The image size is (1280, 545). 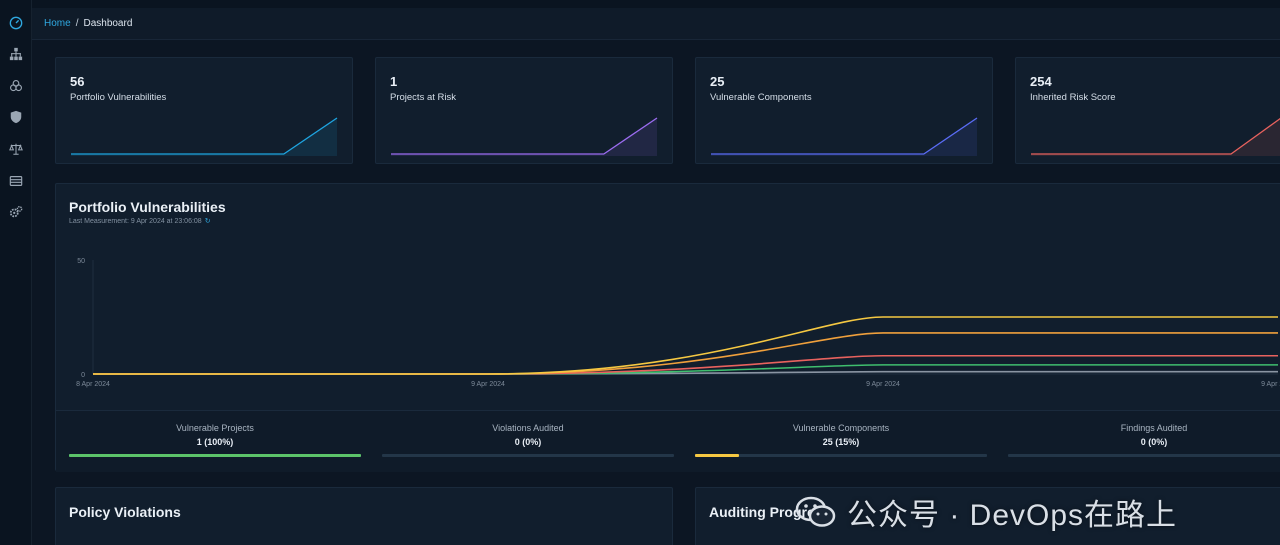 What do you see at coordinates (207, 221) in the screenshot?
I see `refresh-icon: ↻` at bounding box center [207, 221].